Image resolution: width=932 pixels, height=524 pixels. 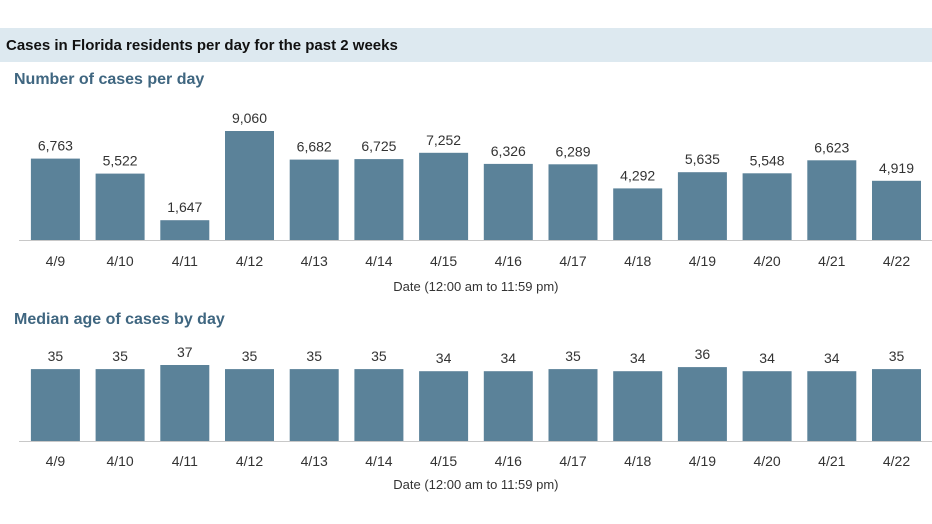 I want to click on cases-chart-title: Number of cases per day, so click(x=109, y=79).